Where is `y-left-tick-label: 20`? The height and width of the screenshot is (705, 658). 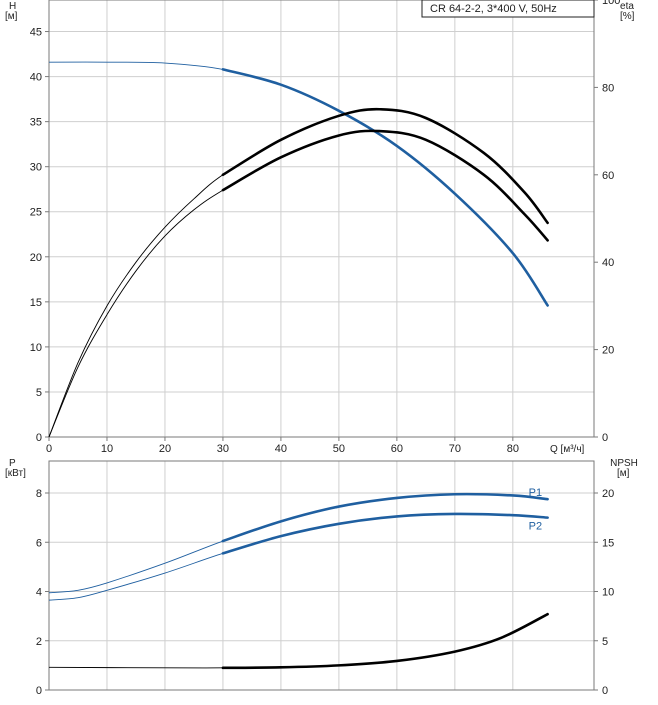
y-left-tick-label: 20 is located at coordinates (36, 258).